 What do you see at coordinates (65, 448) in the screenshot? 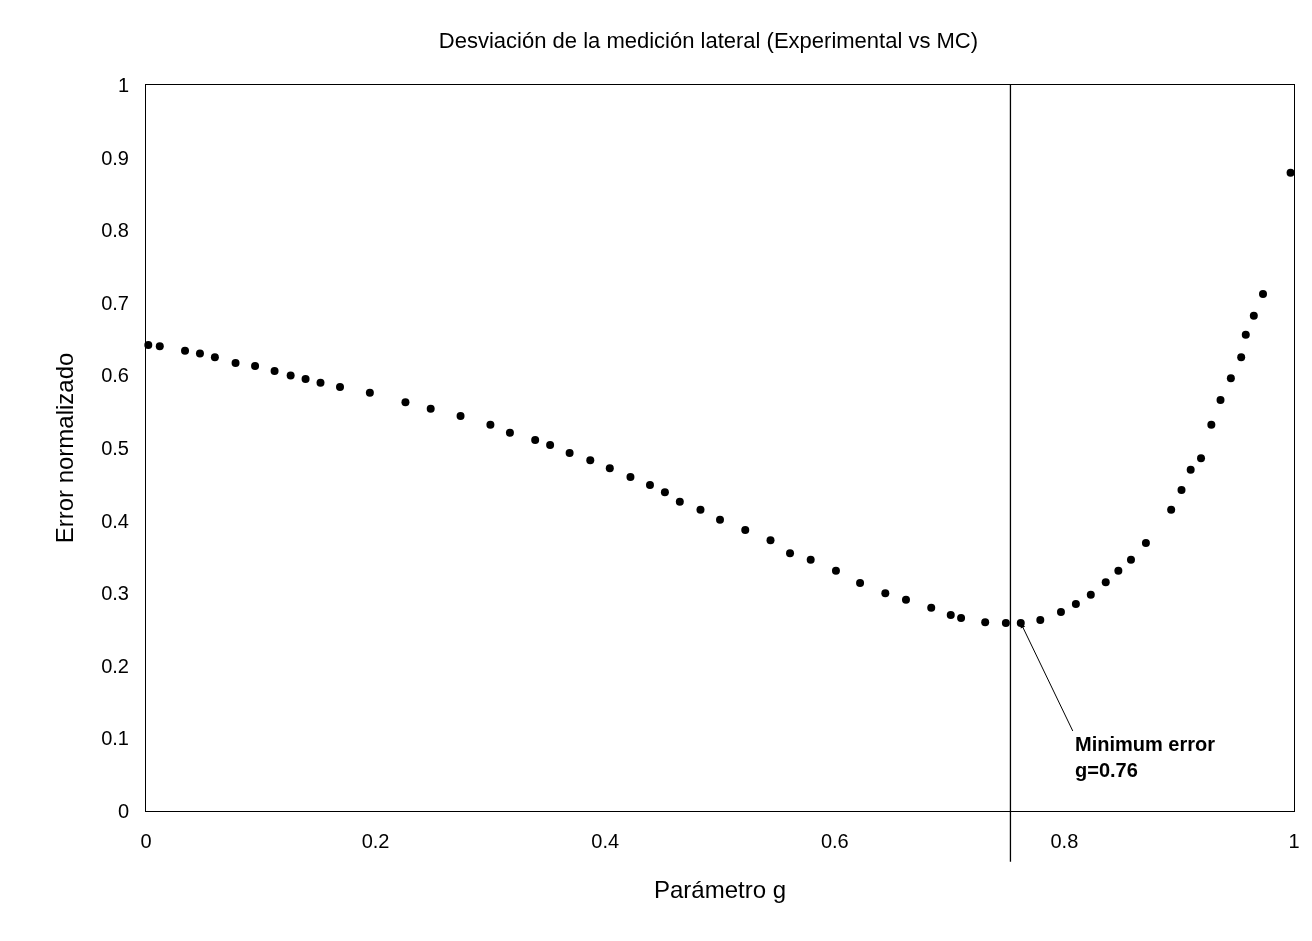
I see `y-axis-title: Error normalizado` at bounding box center [65, 448].